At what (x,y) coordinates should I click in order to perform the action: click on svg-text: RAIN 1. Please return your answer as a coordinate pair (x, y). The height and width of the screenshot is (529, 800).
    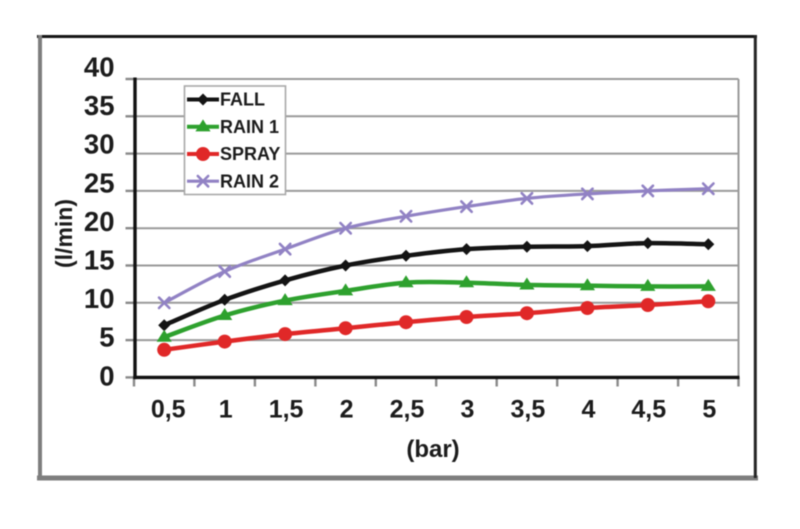
    Looking at the image, I should click on (249, 127).